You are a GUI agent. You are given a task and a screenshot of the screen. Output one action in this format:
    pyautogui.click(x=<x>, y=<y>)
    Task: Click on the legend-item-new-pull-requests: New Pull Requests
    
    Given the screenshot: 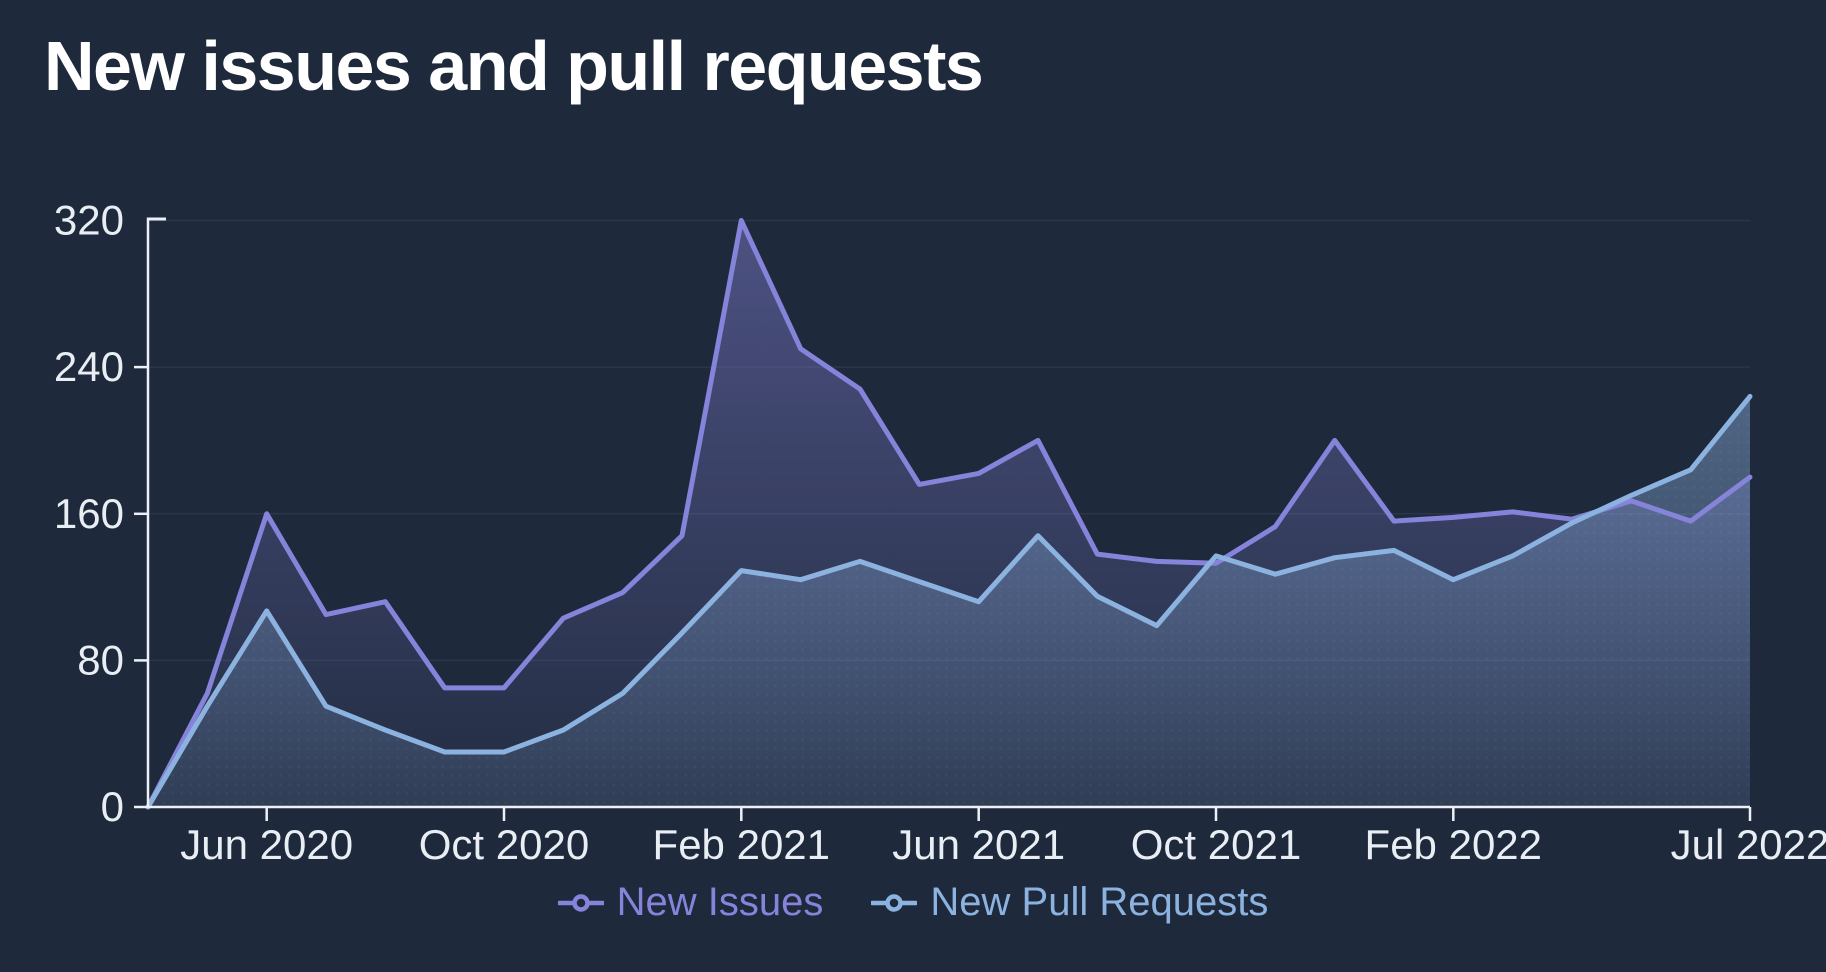 What is the action you would take?
    pyautogui.click(x=1069, y=902)
    